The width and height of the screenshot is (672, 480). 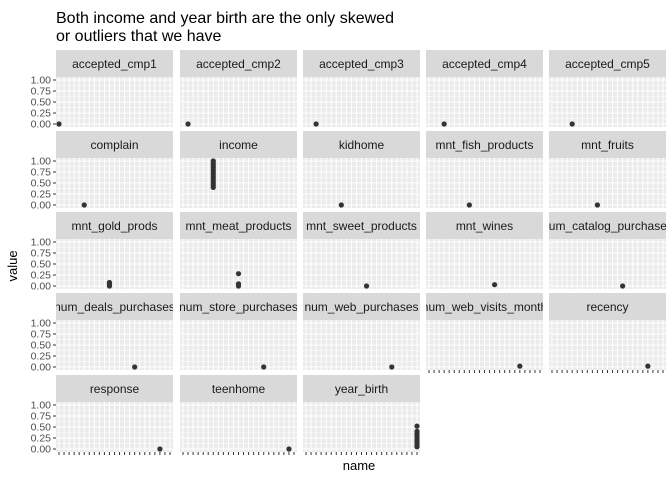 What do you see at coordinates (12, 265) in the screenshot?
I see `y-axis-title: value` at bounding box center [12, 265].